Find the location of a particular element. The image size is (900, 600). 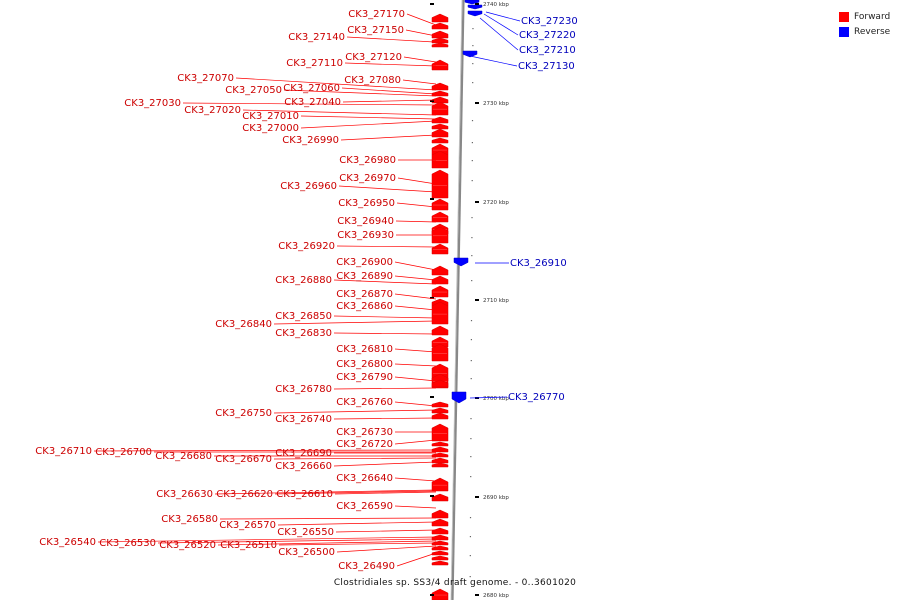

forward-gene-label: CK3_26520 is located at coordinates (187, 545).